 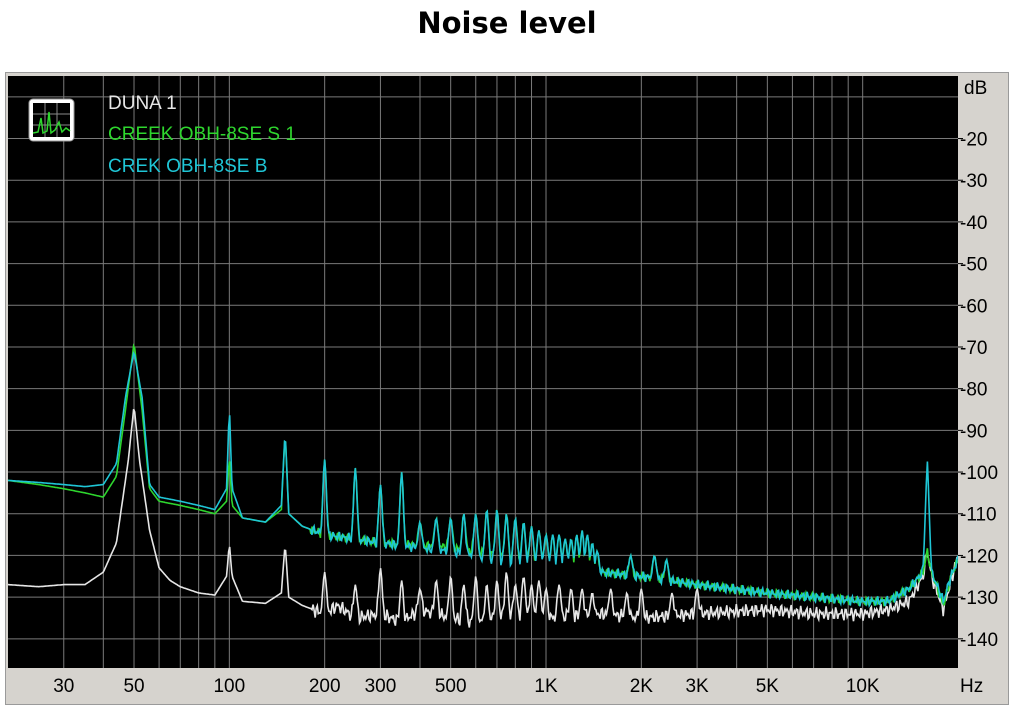 I want to click on y-tick-label: -50, so click(x=973, y=265).